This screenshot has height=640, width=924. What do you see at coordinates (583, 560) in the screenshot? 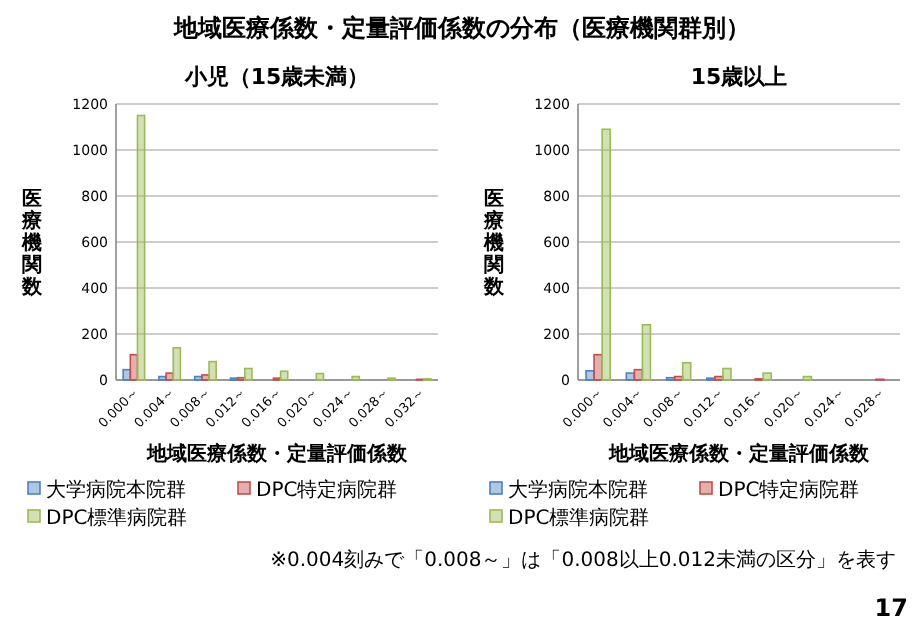
I see `text: ※0.004刻みで「0.008～」は「0.008以上0.012未満の区分」を表す` at bounding box center [583, 560].